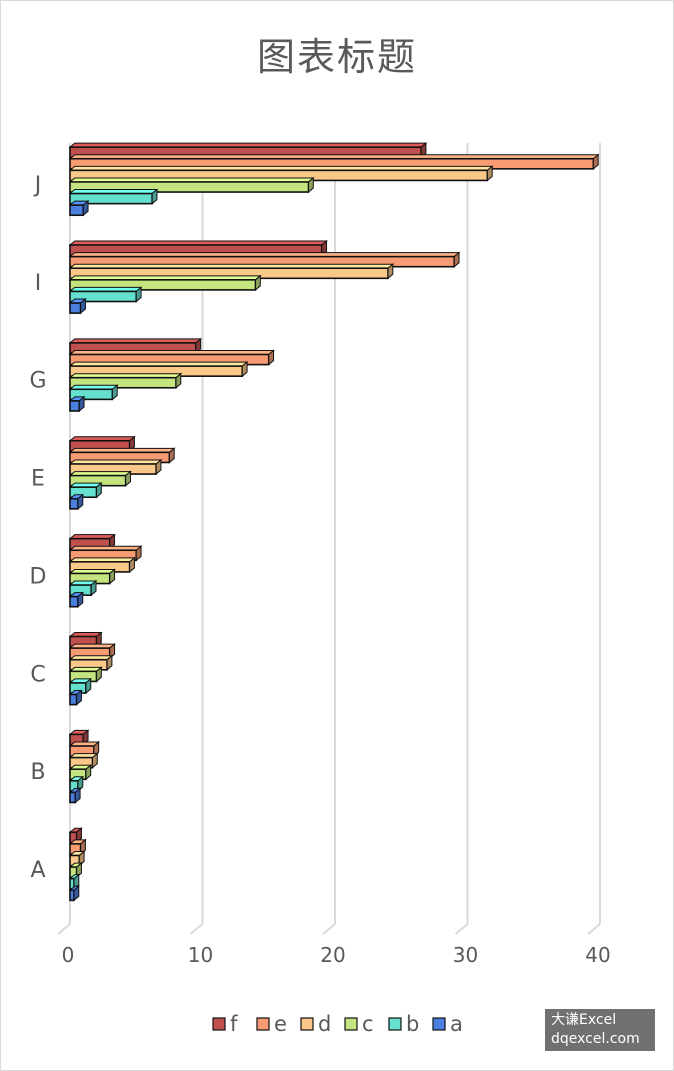  What do you see at coordinates (37, 772) in the screenshot?
I see `category-label-B: B` at bounding box center [37, 772].